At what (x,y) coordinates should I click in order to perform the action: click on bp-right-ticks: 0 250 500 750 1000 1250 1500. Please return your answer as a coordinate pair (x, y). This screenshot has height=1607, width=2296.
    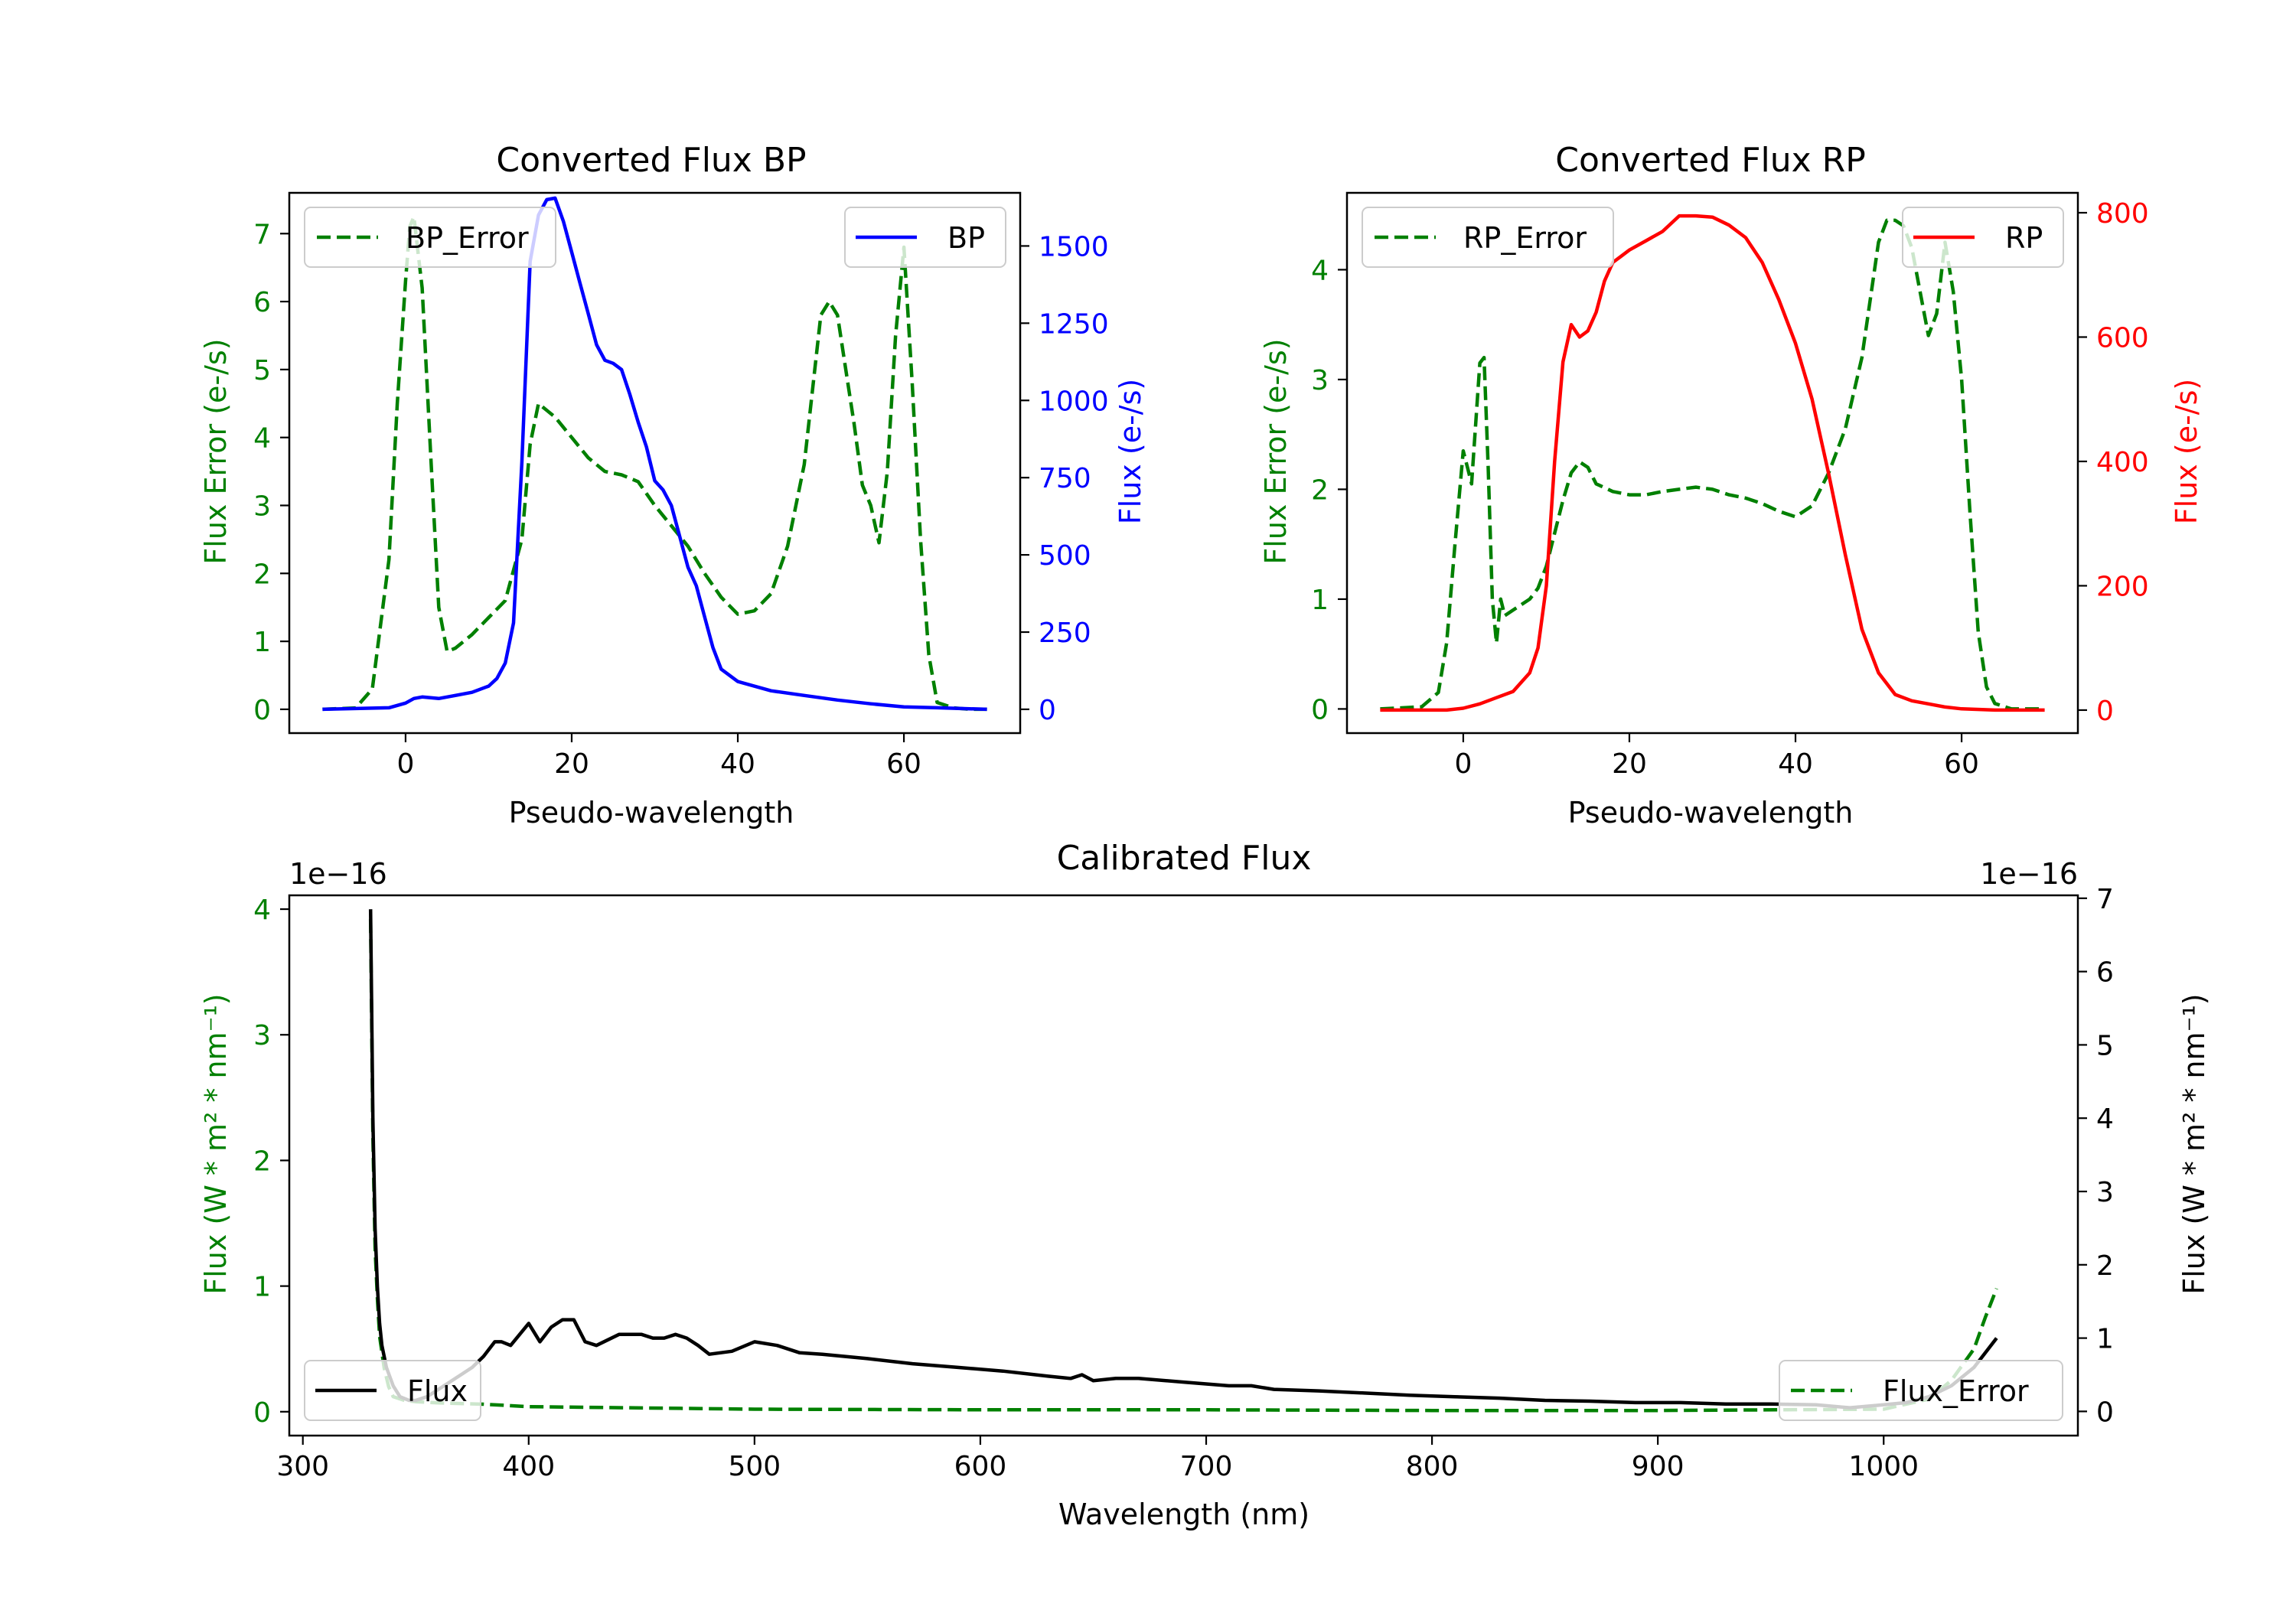
    Looking at the image, I should click on (1064, 479).